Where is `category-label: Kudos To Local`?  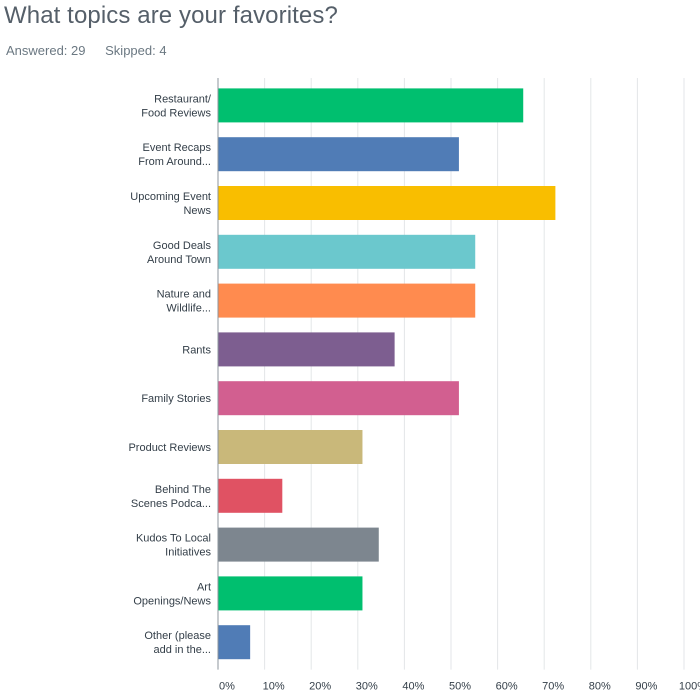
category-label: Kudos To Local is located at coordinates (173, 539).